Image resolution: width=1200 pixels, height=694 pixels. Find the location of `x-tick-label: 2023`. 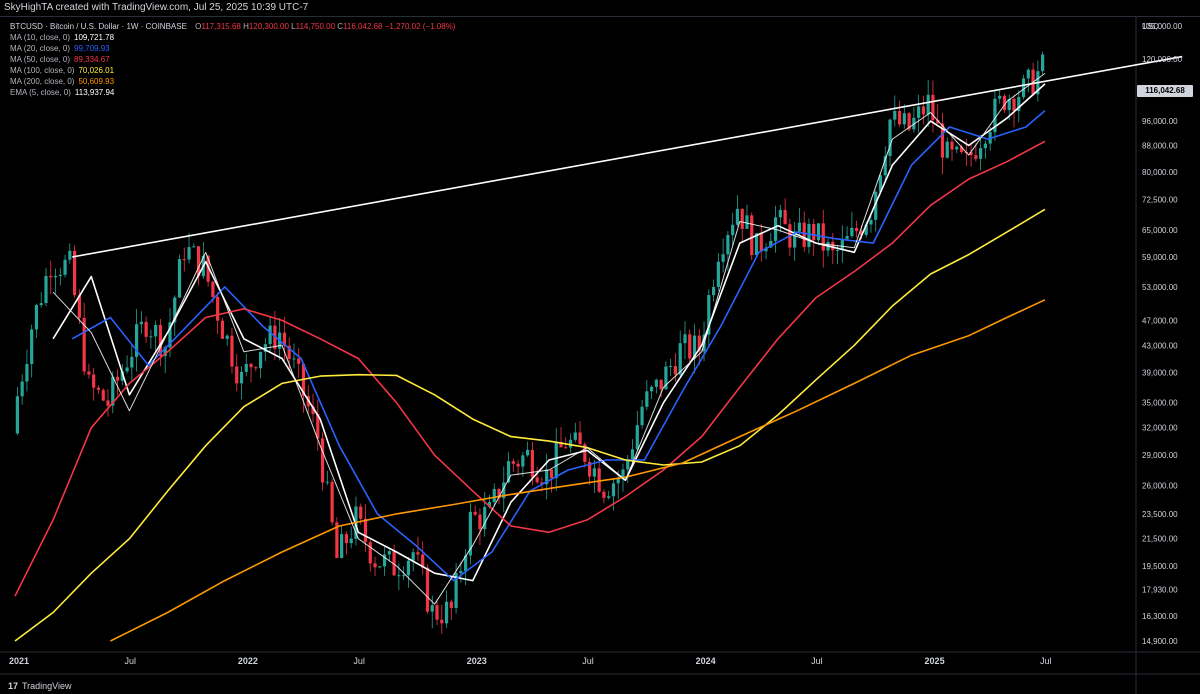

x-tick-label: 2023 is located at coordinates (477, 661).